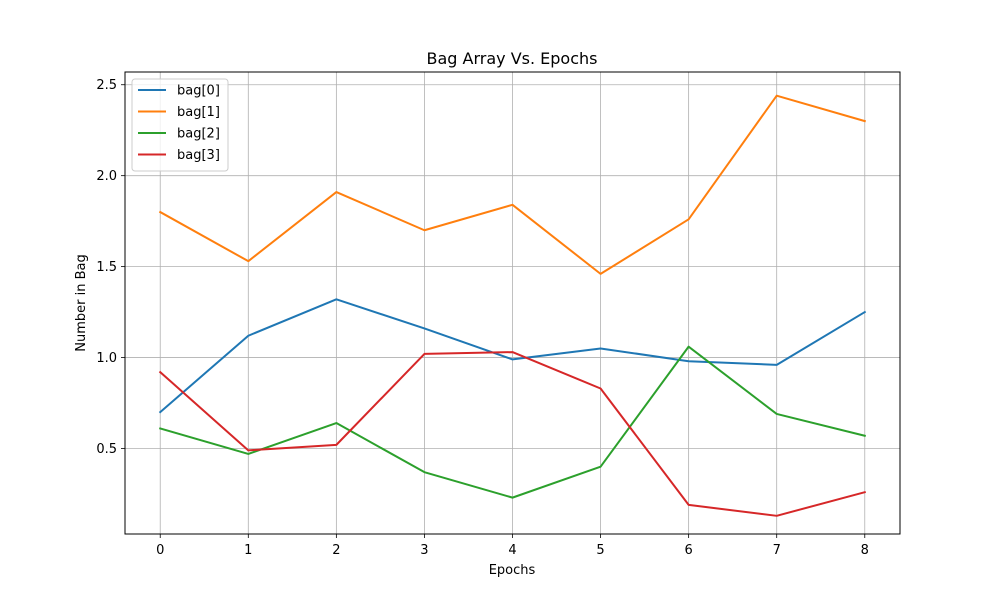 The image size is (1000, 600). What do you see at coordinates (198, 134) in the screenshot?
I see `legend-label: bag[2]` at bounding box center [198, 134].